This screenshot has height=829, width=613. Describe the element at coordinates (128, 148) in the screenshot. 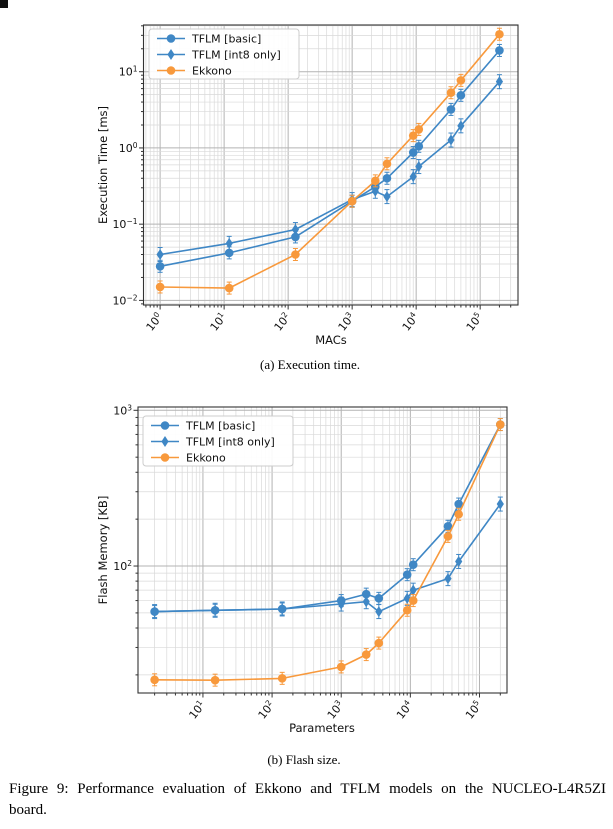

I see `y-tick-label: 10⁰` at that location.